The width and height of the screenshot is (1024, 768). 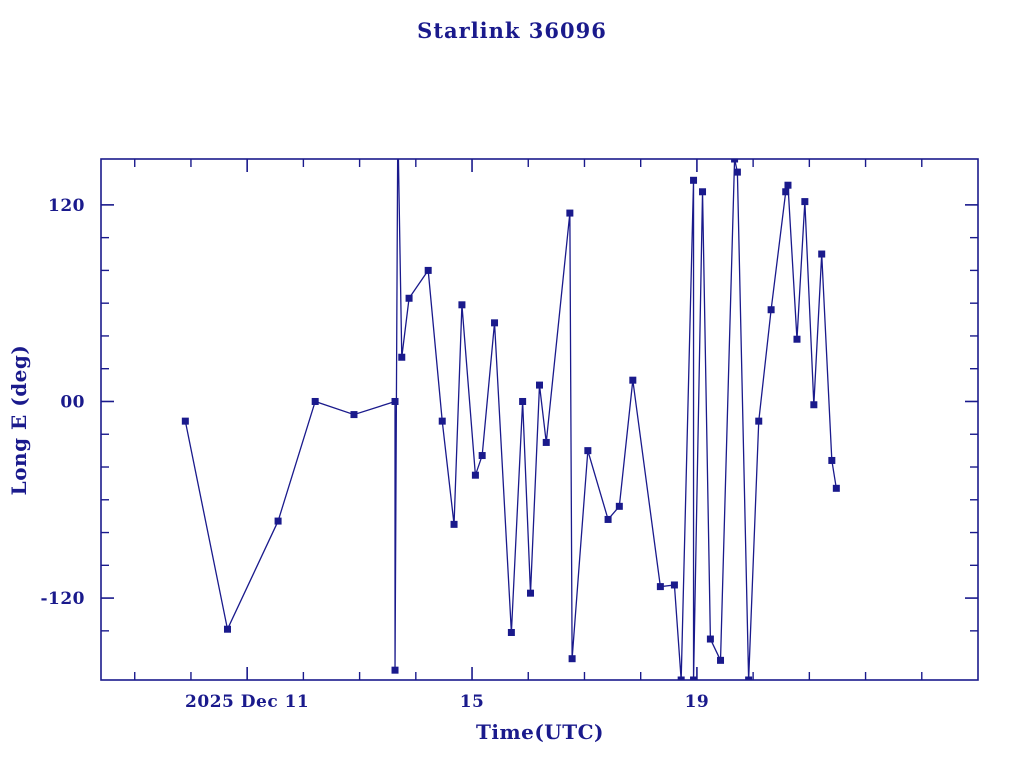 I want to click on y-axis-title: Long E (deg), so click(x=19, y=420).